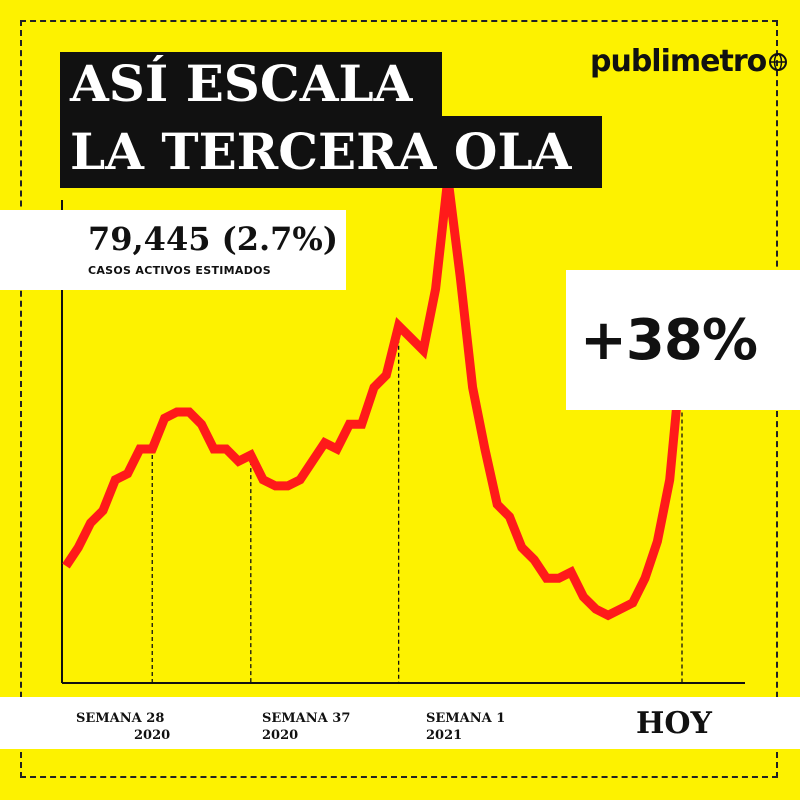  I want to click on x-axis-label-band, so click(400, 723).